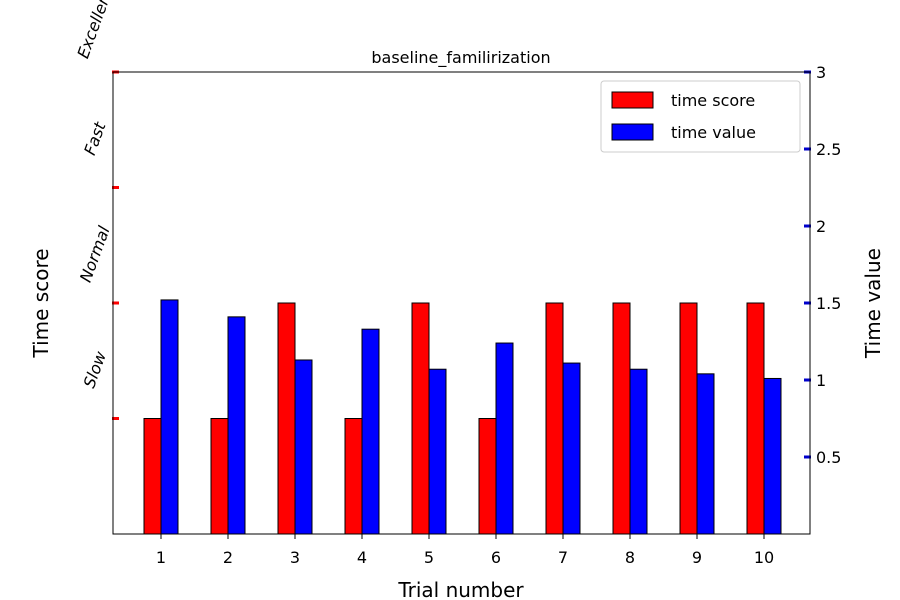  What do you see at coordinates (563, 557) in the screenshot?
I see `x-tick-label: 7` at bounding box center [563, 557].